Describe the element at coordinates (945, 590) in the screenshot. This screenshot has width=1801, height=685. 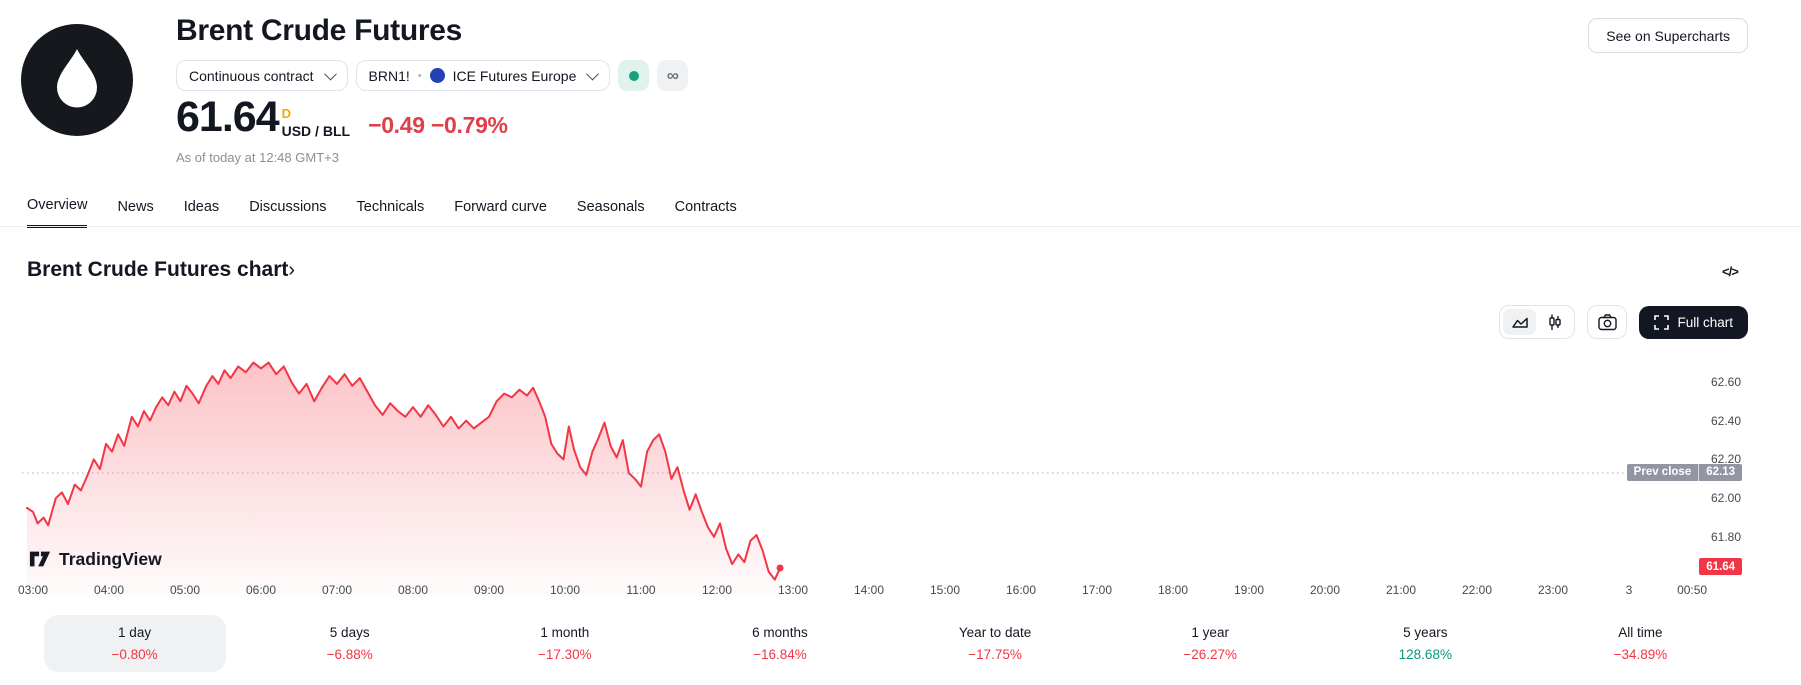
I see `time-axis-label: 15:00` at that location.